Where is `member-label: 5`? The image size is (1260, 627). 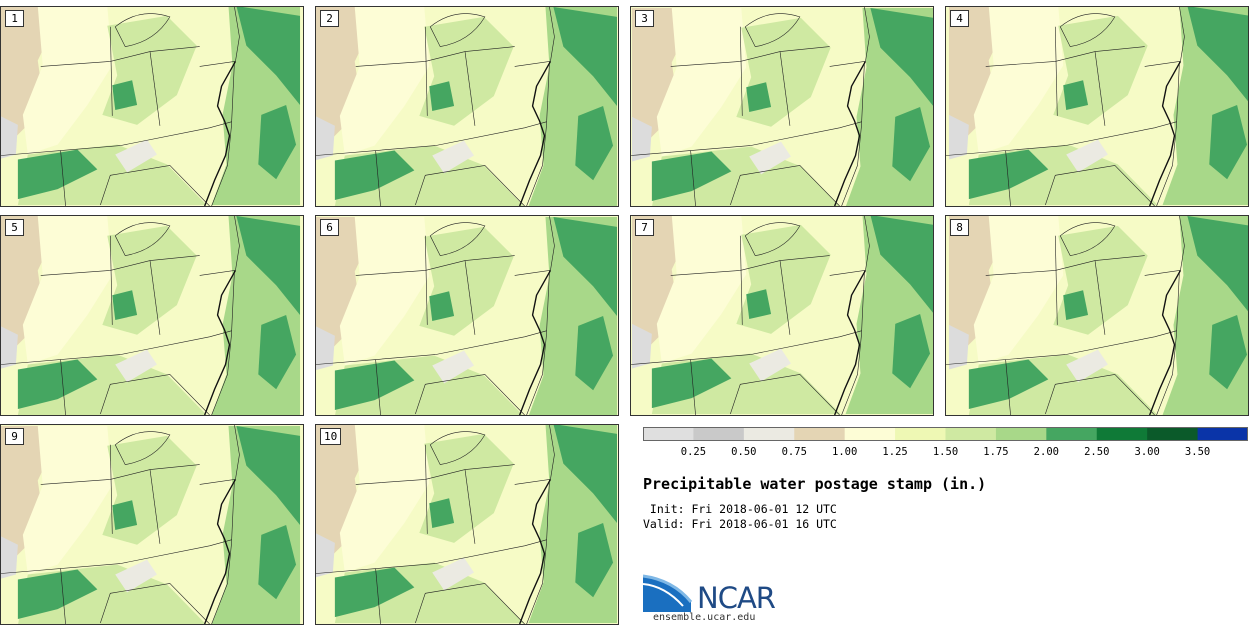
member-label: 5 is located at coordinates (14, 227).